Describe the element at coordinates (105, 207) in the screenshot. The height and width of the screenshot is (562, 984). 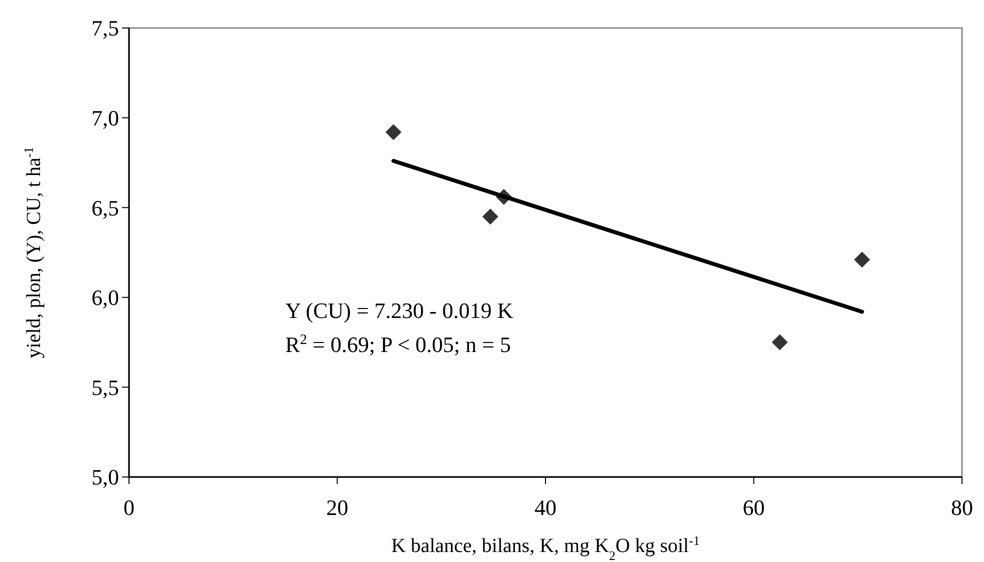
I see `y-tick-label: 6,5` at that location.